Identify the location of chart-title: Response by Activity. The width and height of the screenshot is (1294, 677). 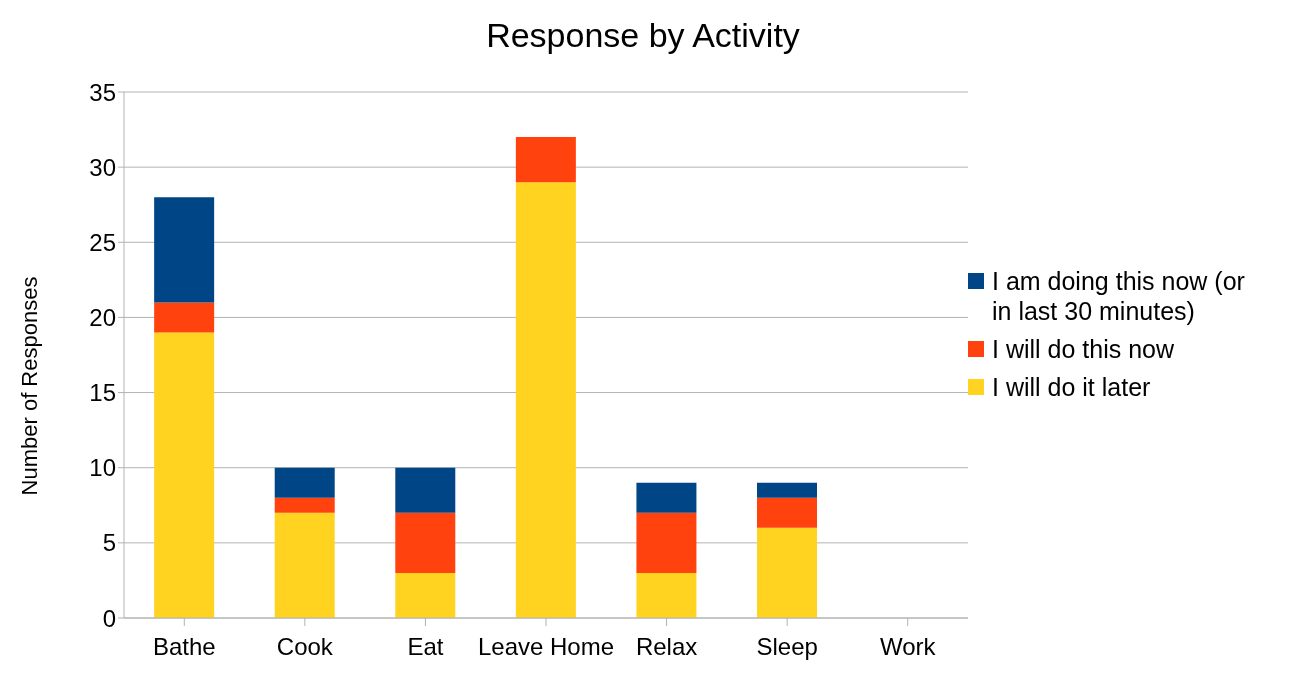
(643, 35).